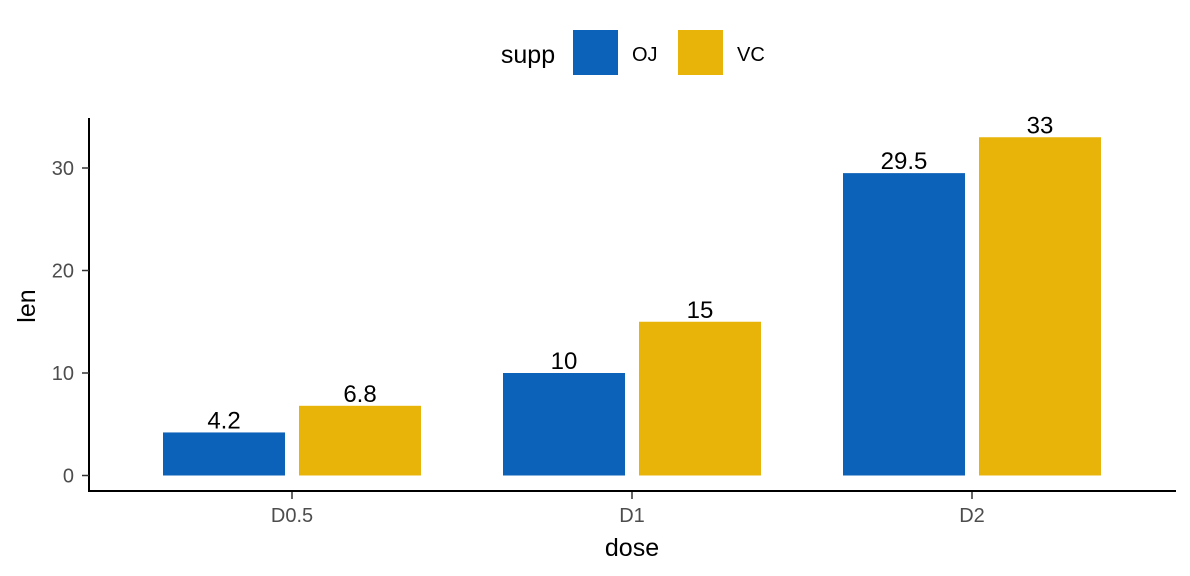 This screenshot has width=1190, height=576. Describe the element at coordinates (63, 374) in the screenshot. I see `y-tick-label: 10` at that location.